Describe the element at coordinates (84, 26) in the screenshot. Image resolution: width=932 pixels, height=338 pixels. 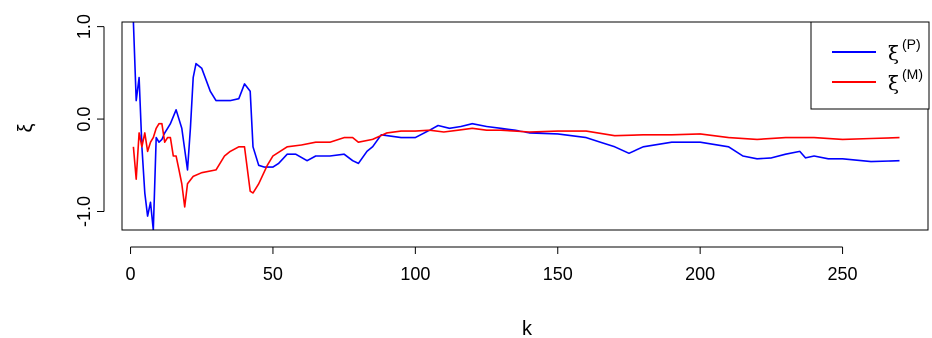
I see `y-tick-label: 1.0` at that location.